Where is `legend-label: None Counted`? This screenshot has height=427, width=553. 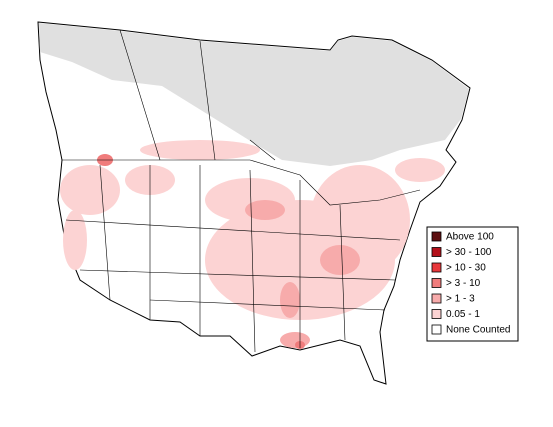 legend-label: None Counted is located at coordinates (478, 330).